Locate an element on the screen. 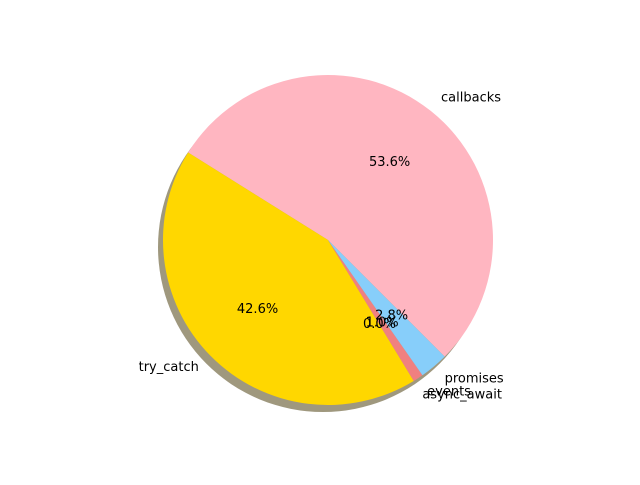 The image size is (640, 485). slice-label-events: events is located at coordinates (449, 392).